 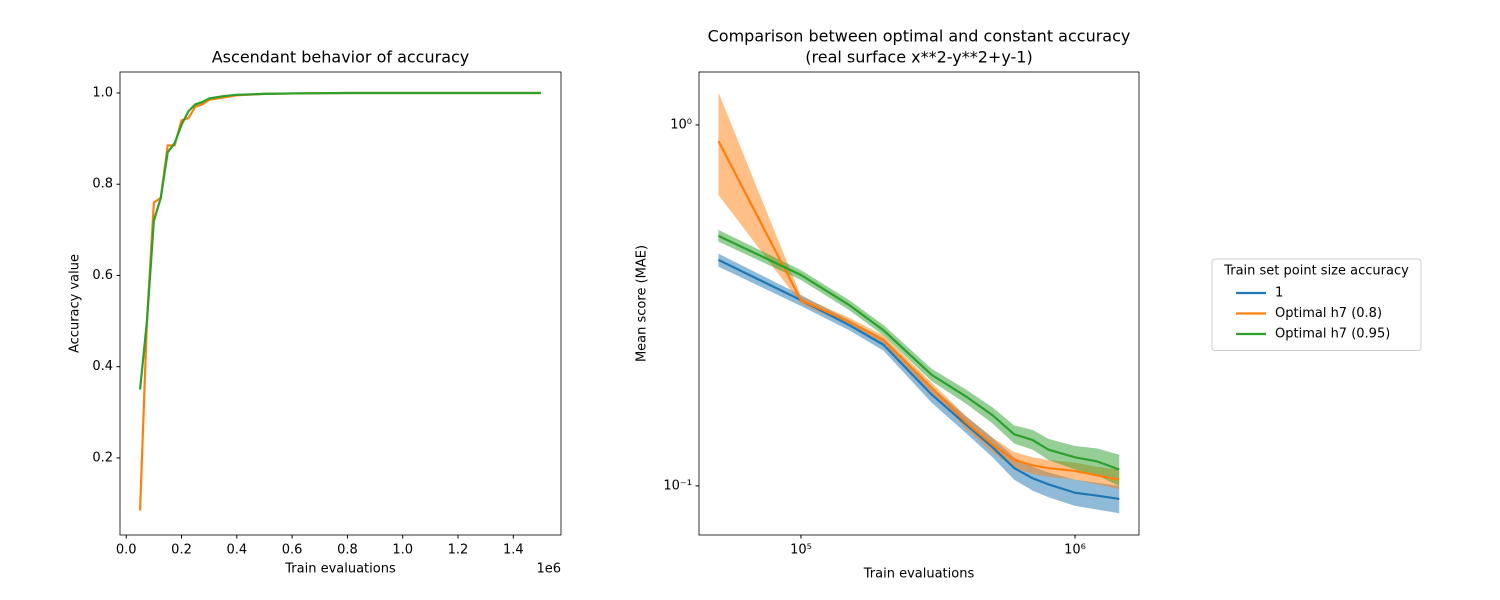 I want to click on legend-box, so click(x=1316, y=304).